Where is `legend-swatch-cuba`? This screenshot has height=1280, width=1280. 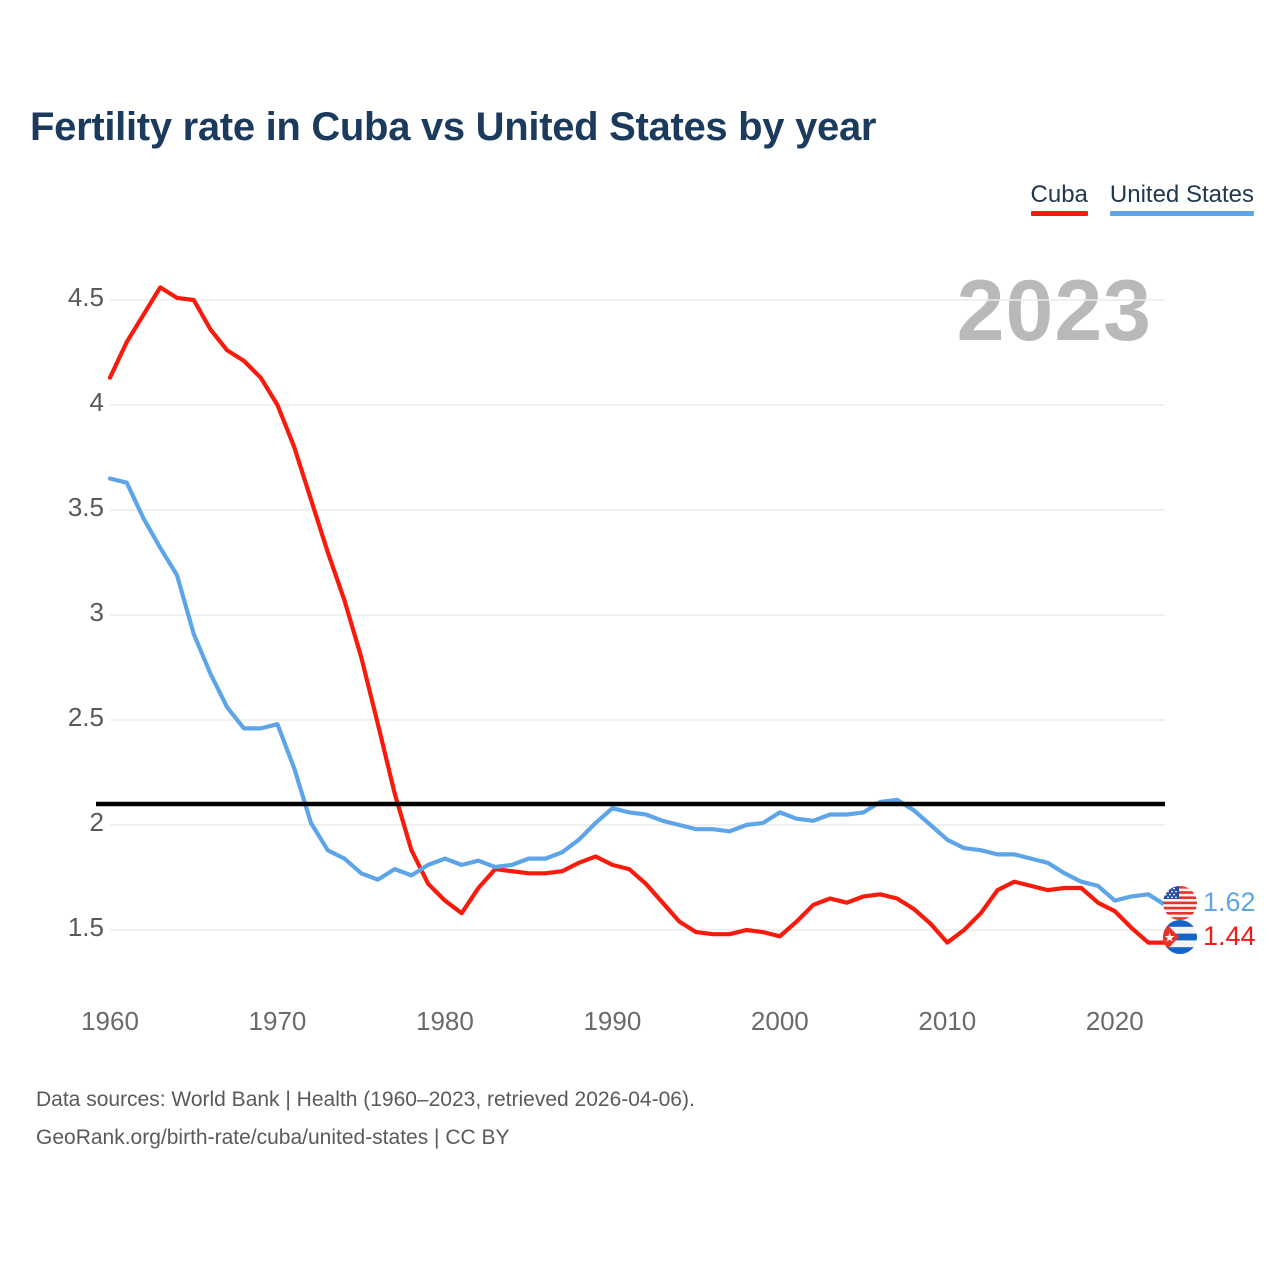 legend-swatch-cuba is located at coordinates (1059, 214).